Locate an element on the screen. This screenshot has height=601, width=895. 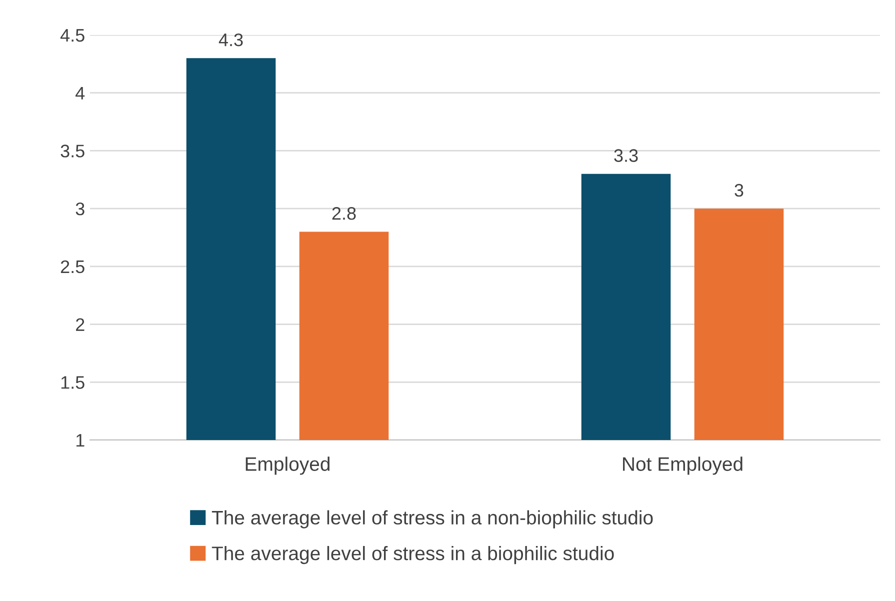
legend-label: The average level of stress in a non-biophilic studio is located at coordinates (432, 519).